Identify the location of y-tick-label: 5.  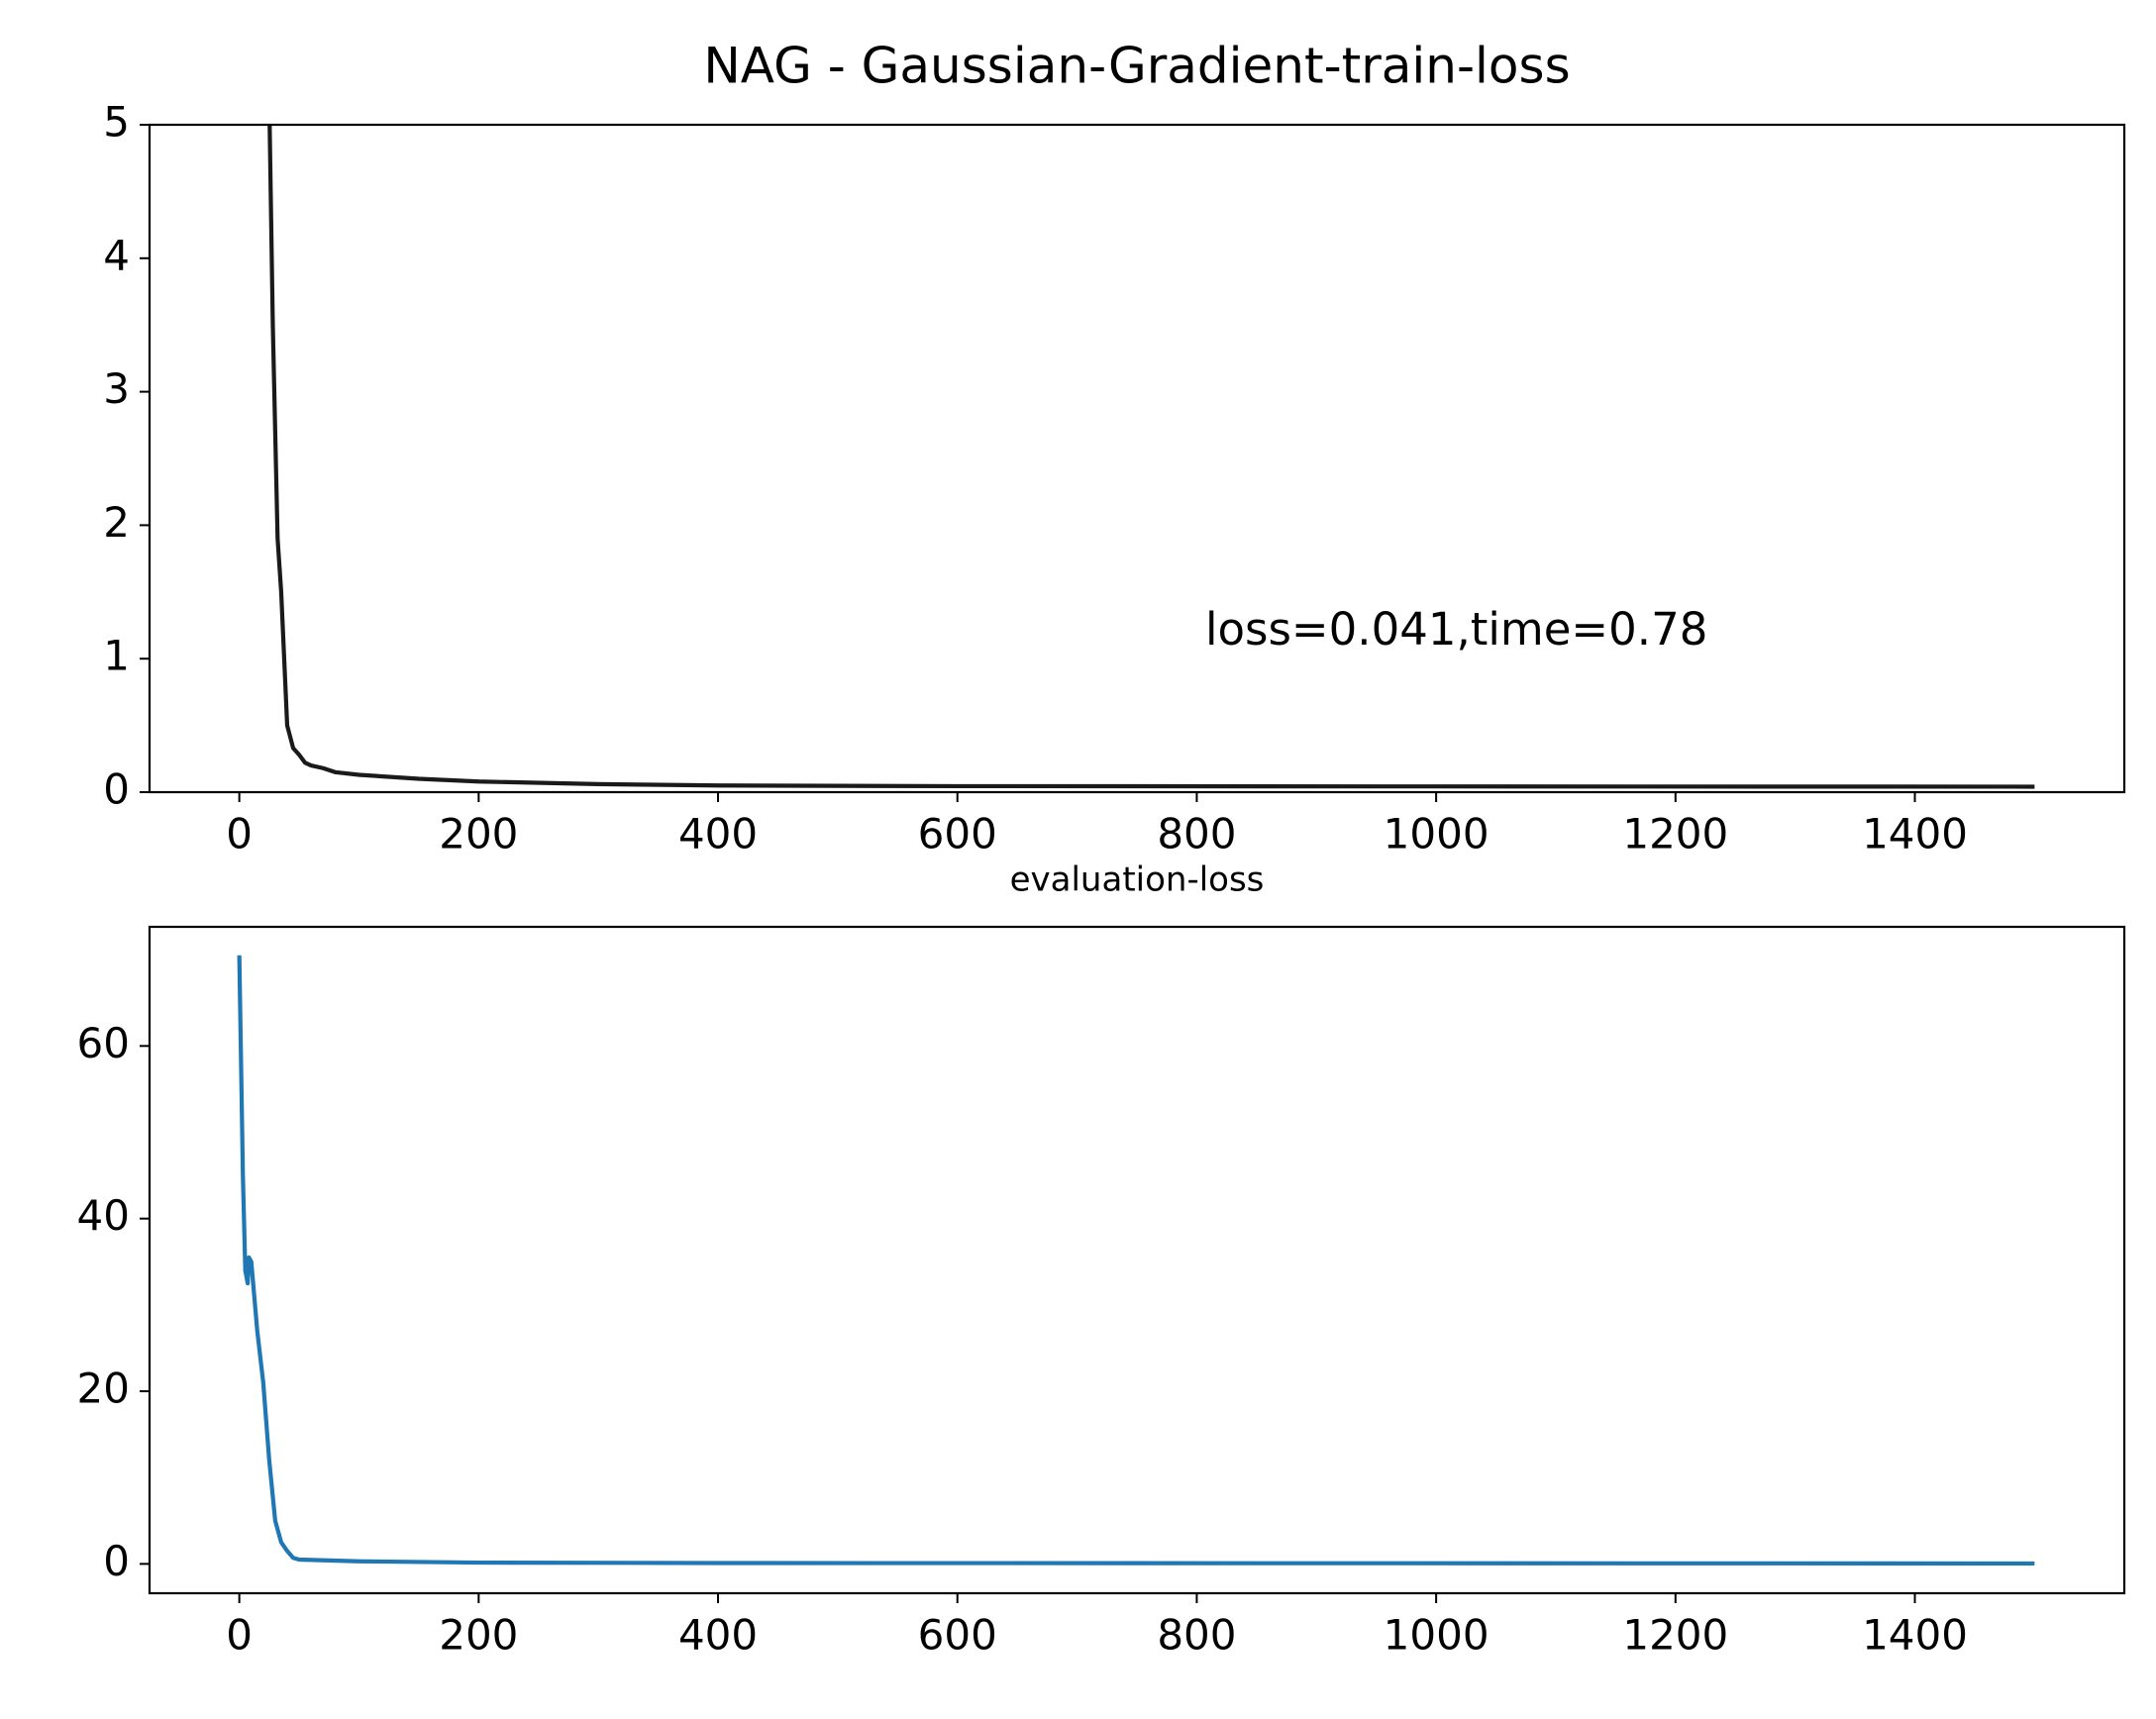
(117, 122).